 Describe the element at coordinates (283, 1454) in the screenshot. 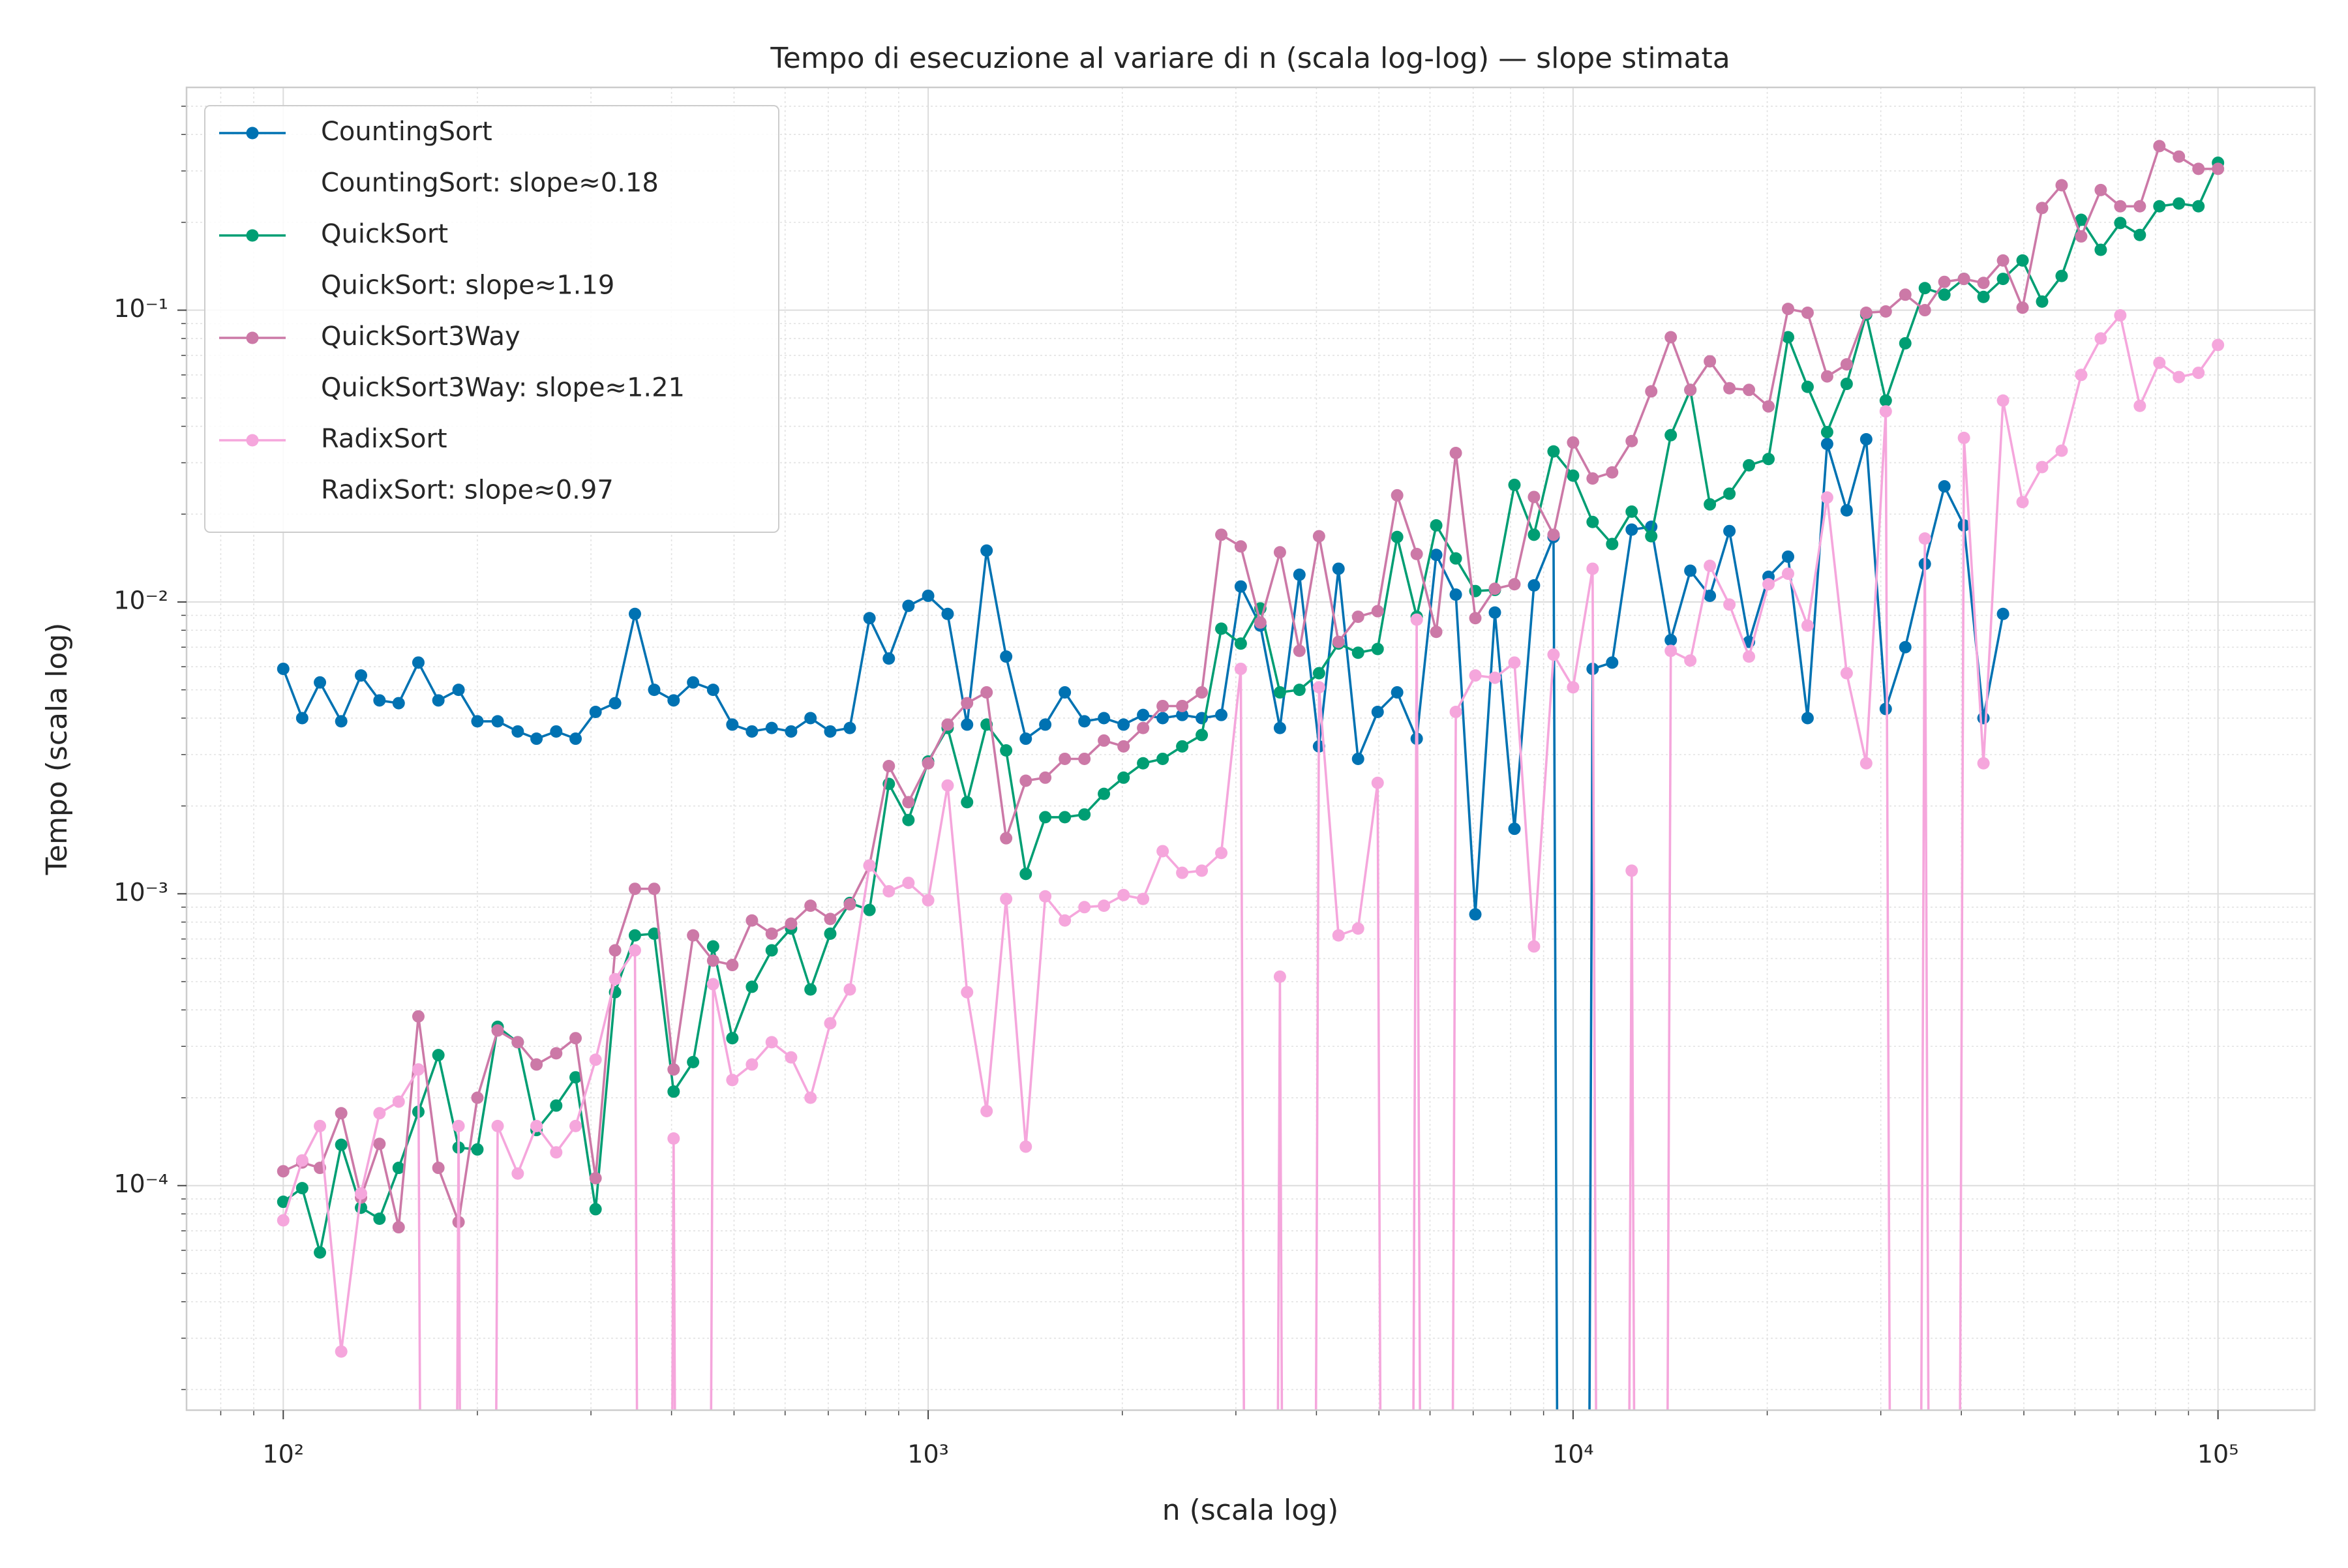

I see `x-tick-label: 10²` at that location.